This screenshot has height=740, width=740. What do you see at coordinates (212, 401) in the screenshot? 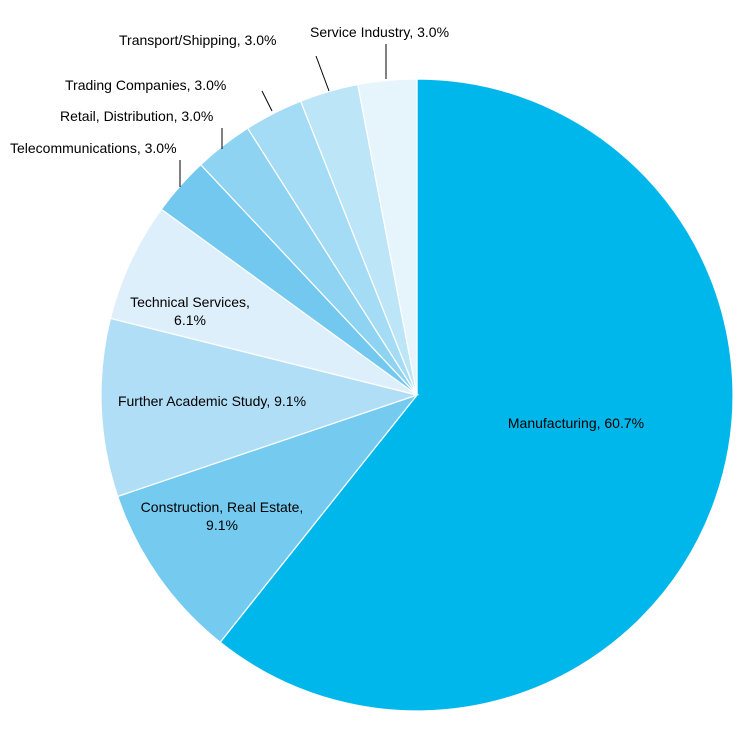
I see `slice-label: Further Academic Study, 9.1%` at bounding box center [212, 401].